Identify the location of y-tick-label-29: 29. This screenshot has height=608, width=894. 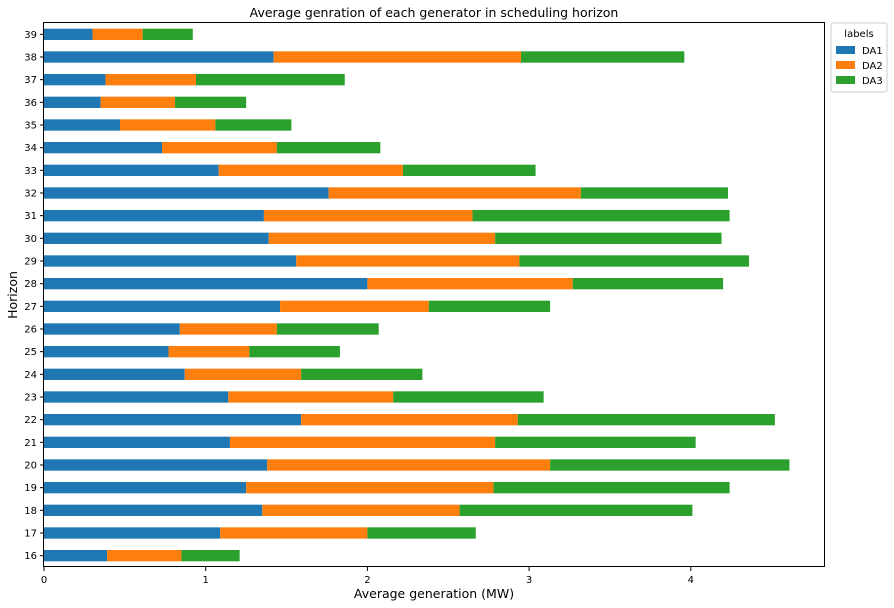
(30, 262).